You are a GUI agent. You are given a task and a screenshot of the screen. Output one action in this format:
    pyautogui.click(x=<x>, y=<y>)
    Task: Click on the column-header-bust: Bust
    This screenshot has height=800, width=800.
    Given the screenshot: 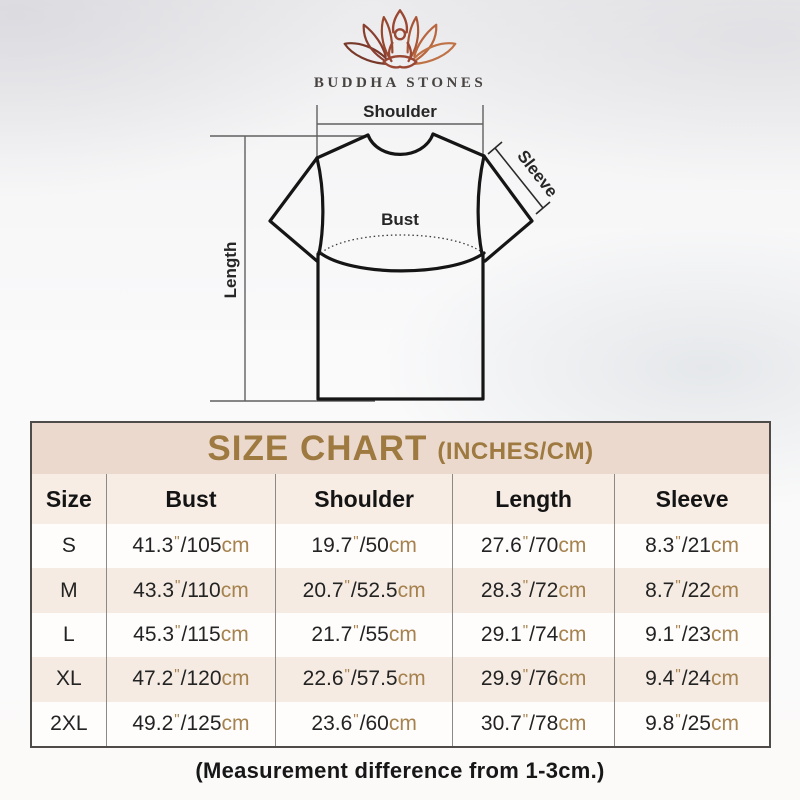 What is the action you would take?
    pyautogui.click(x=190, y=499)
    